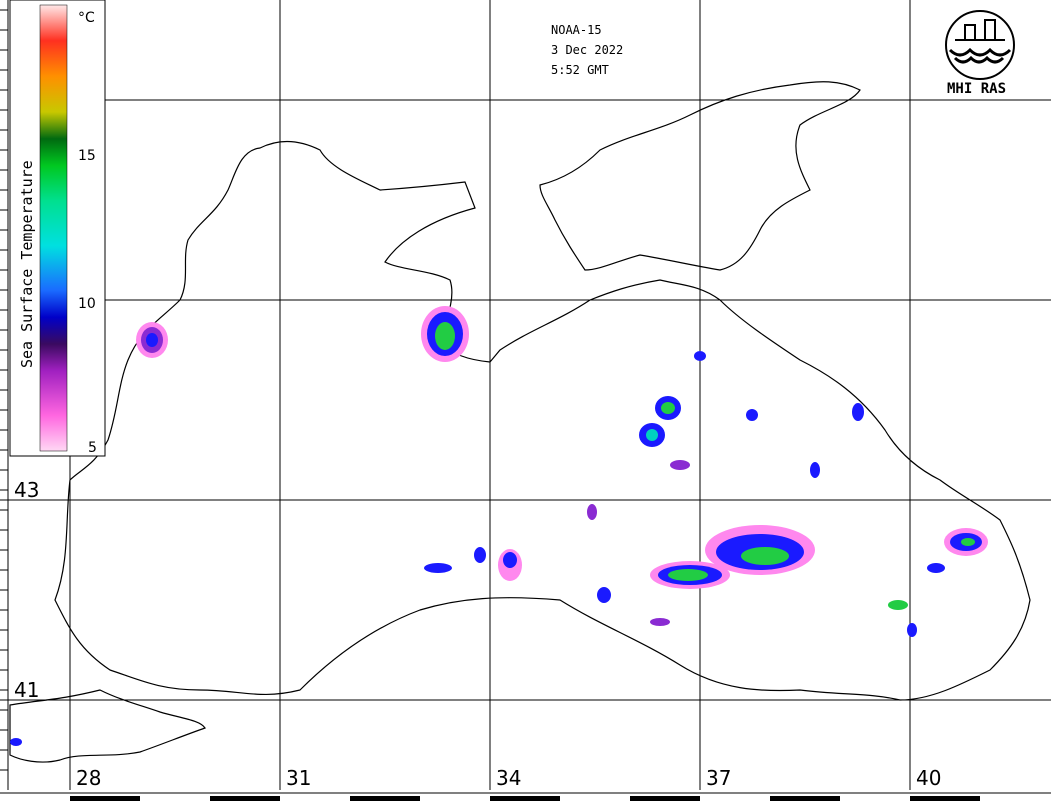 This screenshot has width=1051, height=801. What do you see at coordinates (576, 30) in the screenshot?
I see `satellite-name: NOAA-15` at bounding box center [576, 30].